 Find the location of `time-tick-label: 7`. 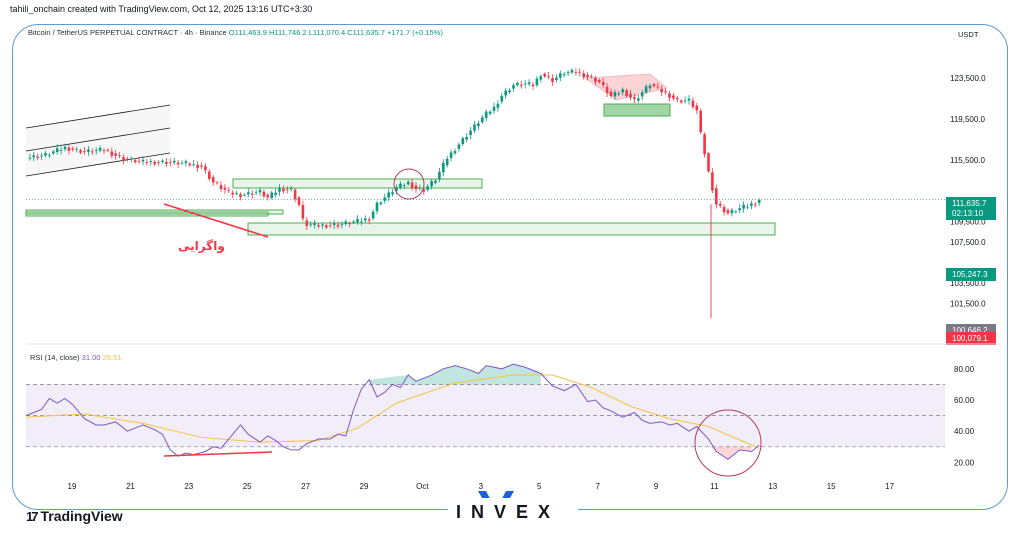

time-tick-label: 7 is located at coordinates (597, 486).